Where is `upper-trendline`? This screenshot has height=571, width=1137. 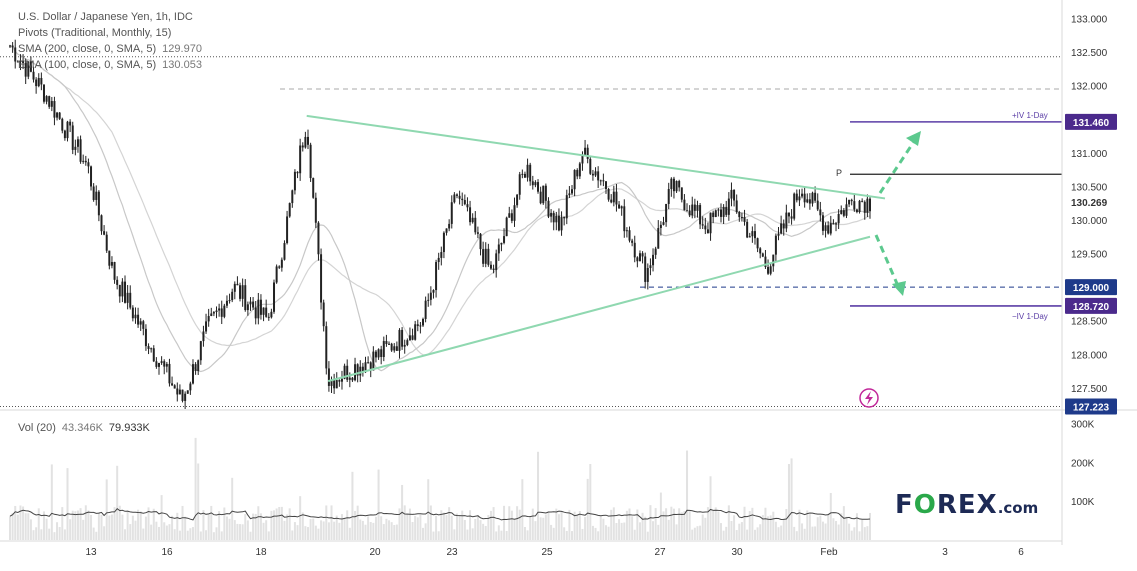 upper-trendline is located at coordinates (596, 157).